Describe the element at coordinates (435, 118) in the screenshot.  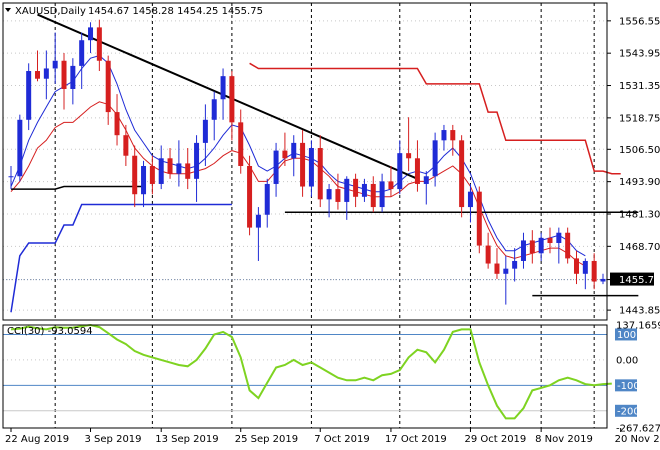
I see `red-step-line` at that location.